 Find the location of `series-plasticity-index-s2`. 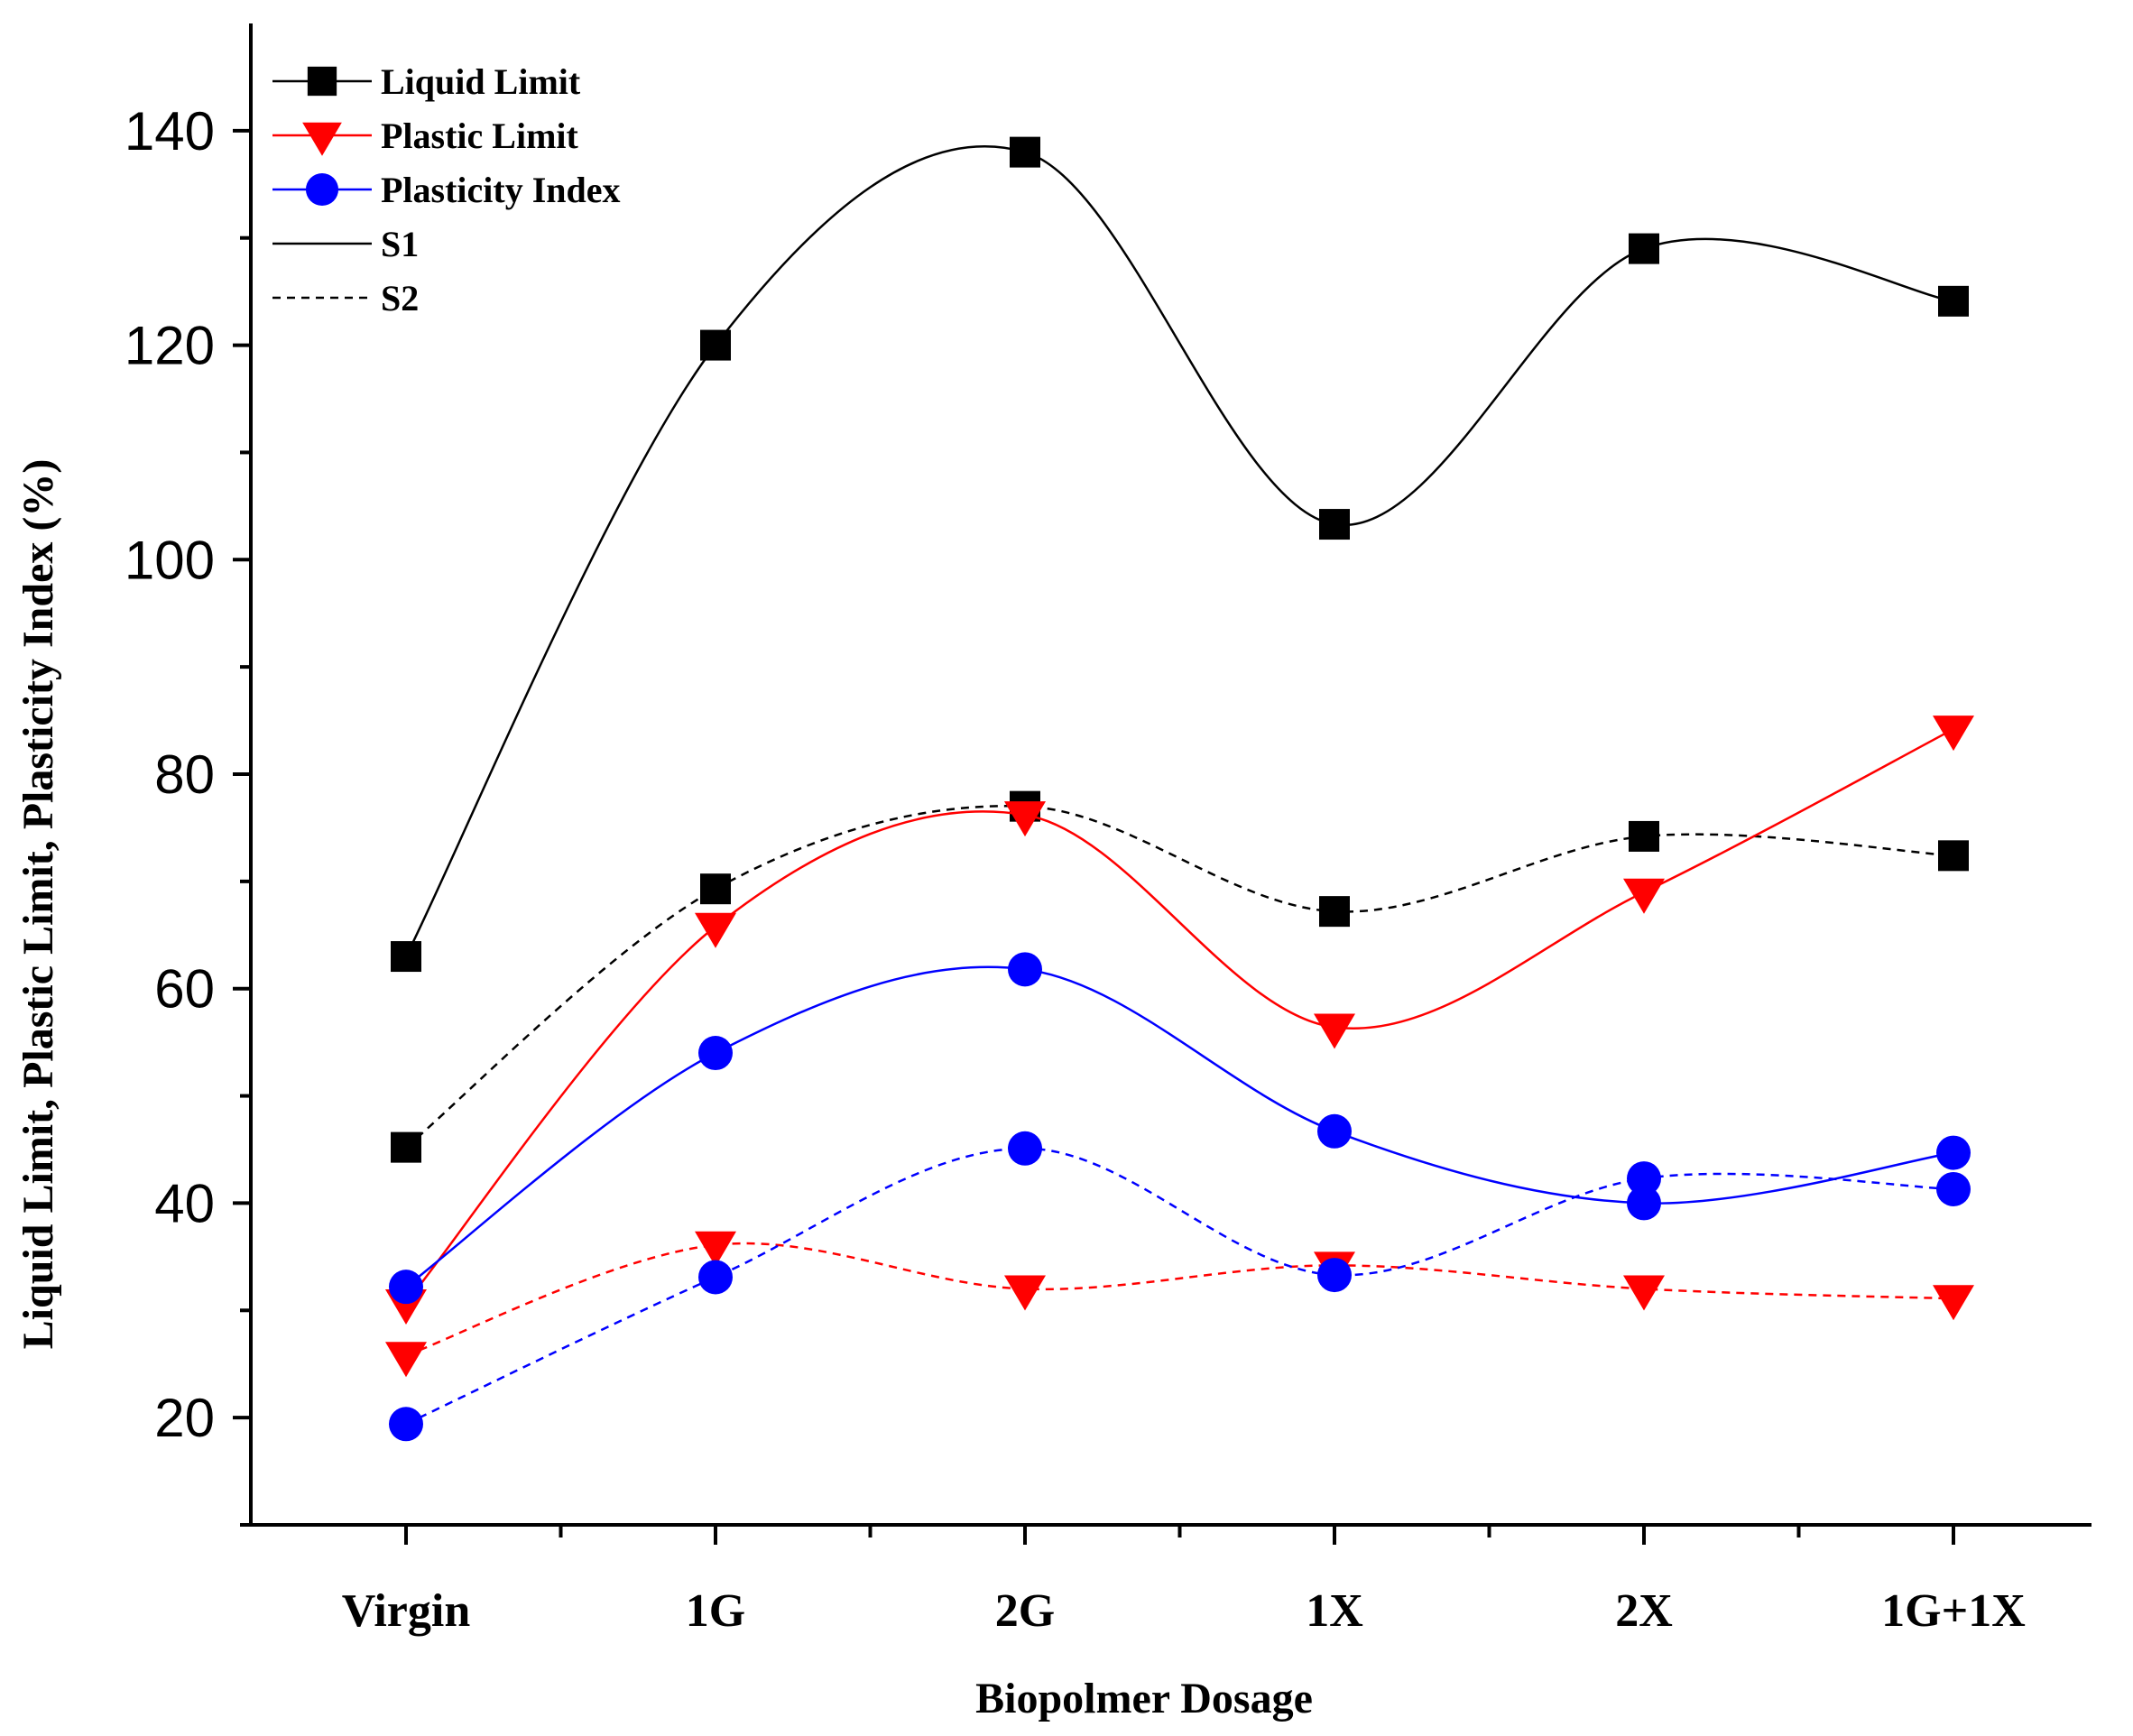

series-plasticity-index-s2 is located at coordinates (1180, 1287).